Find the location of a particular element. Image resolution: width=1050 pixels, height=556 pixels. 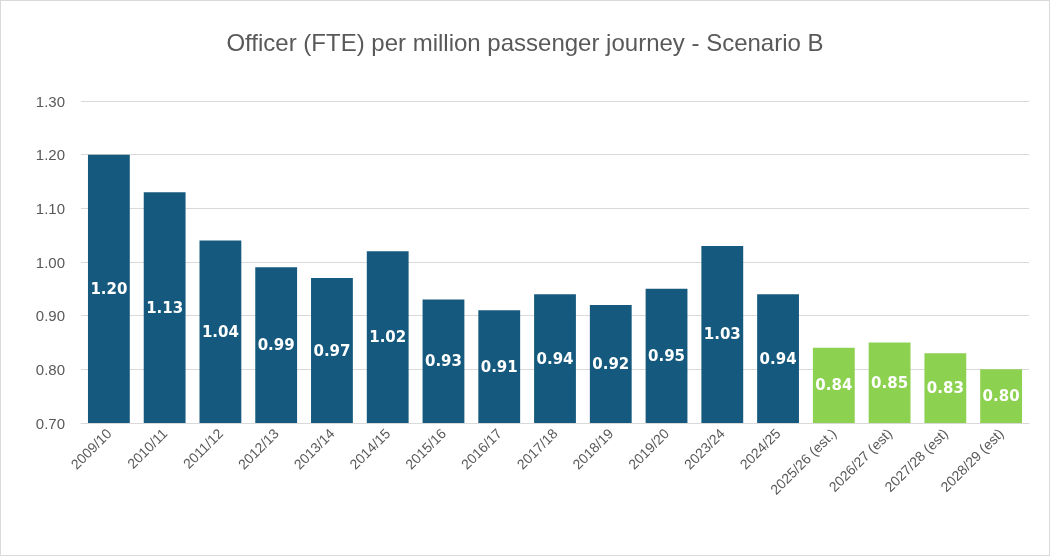

data-label: 0.92 is located at coordinates (611, 363).